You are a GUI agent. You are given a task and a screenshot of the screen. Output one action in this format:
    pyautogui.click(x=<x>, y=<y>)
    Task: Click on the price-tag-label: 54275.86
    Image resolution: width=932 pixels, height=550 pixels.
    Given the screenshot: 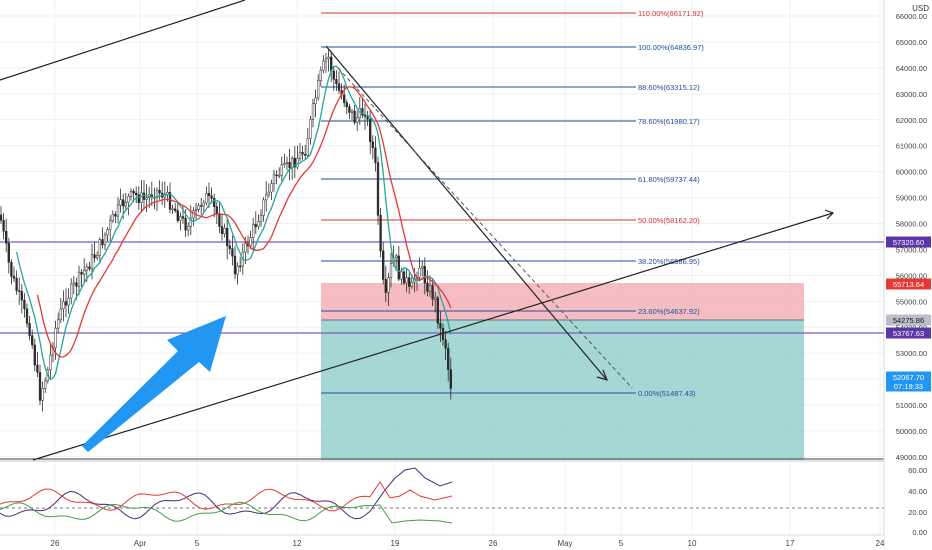 What is the action you would take?
    pyautogui.click(x=908, y=320)
    